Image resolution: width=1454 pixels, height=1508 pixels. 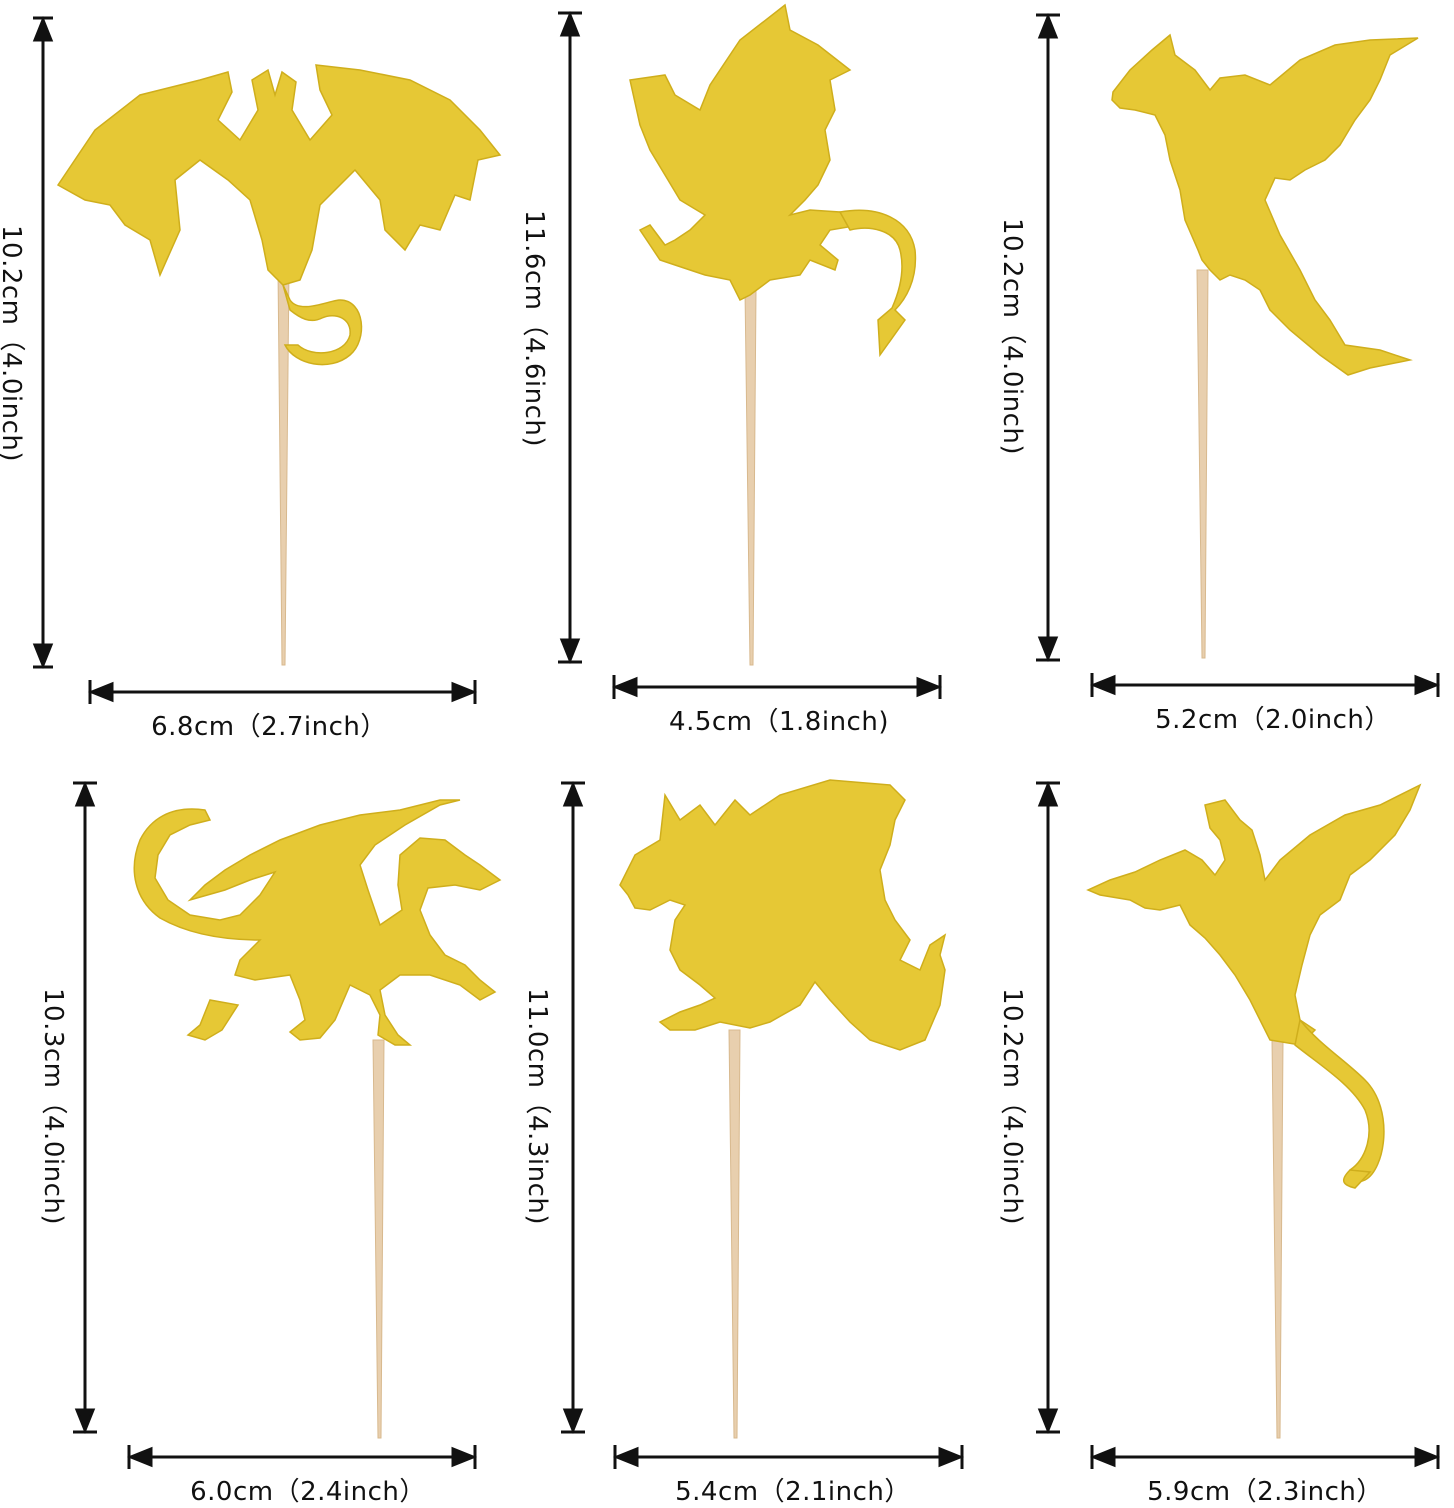 What do you see at coordinates (763, 1124) in the screenshot?
I see `topper-5-graphic` at bounding box center [763, 1124].